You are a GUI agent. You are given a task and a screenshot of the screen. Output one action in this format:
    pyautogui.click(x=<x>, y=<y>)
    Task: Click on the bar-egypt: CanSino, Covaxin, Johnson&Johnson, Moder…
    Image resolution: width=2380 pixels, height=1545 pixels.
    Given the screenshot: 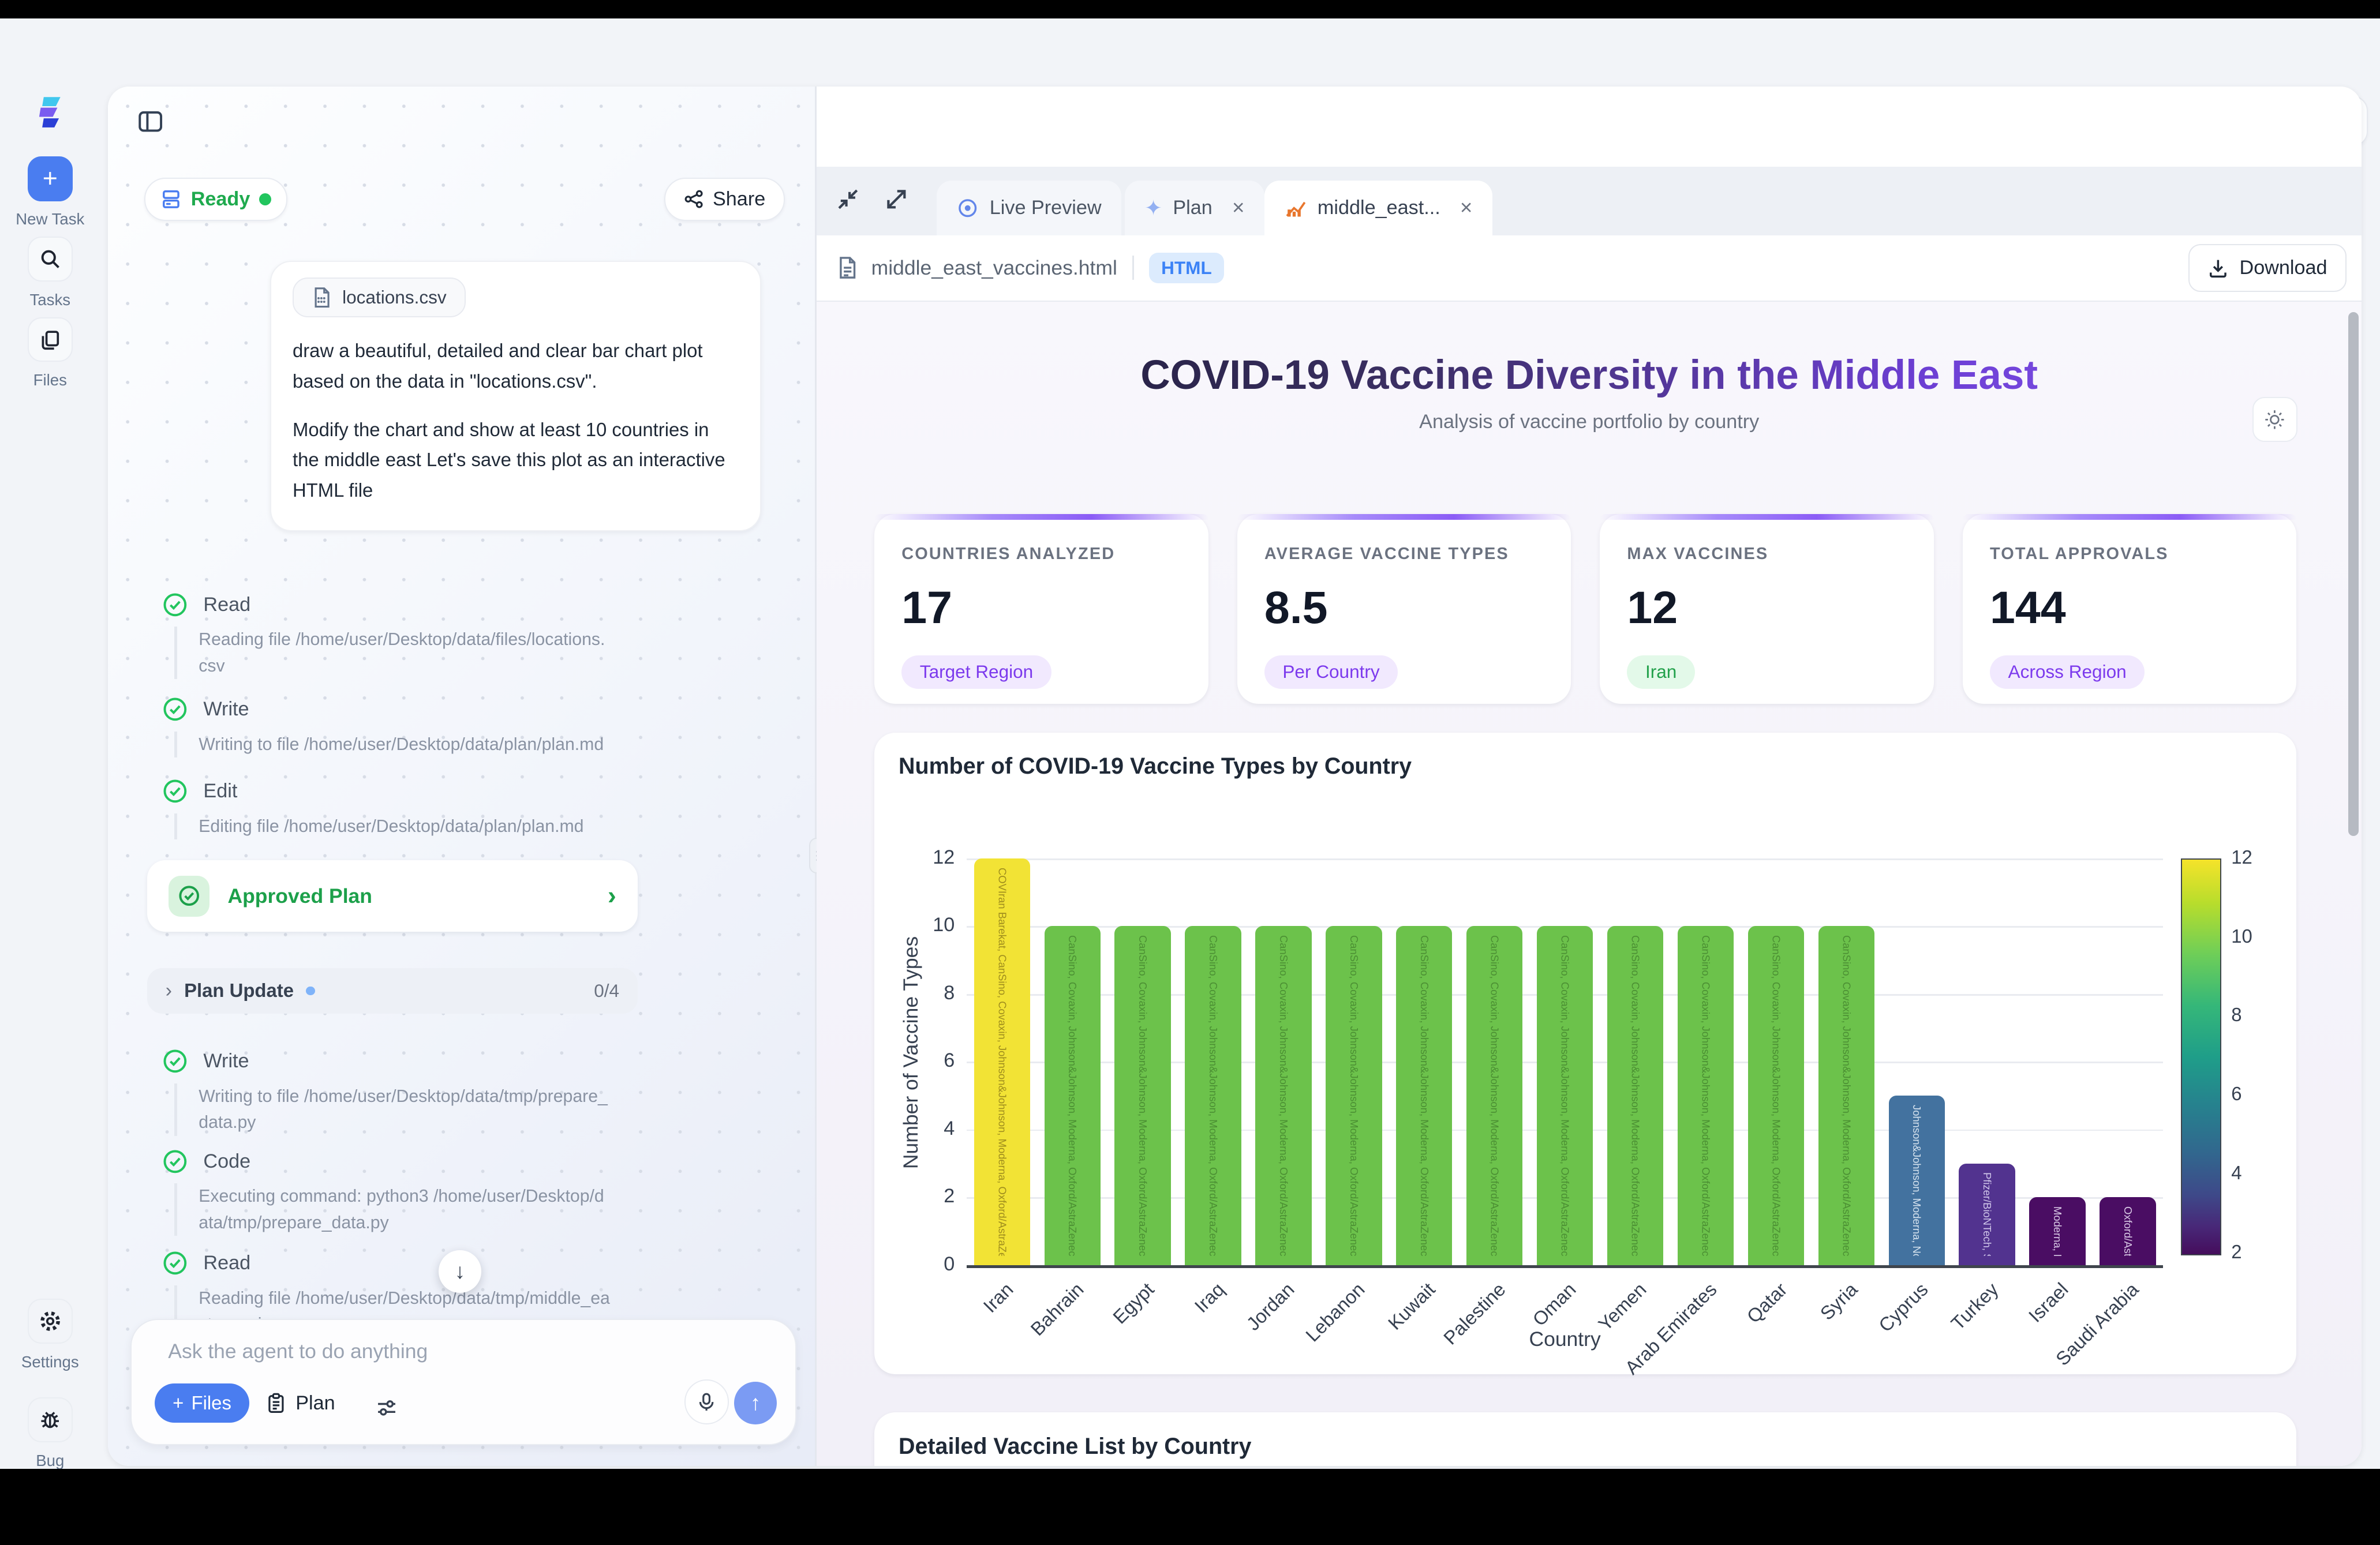 What is the action you would take?
    pyautogui.click(x=1142, y=1095)
    